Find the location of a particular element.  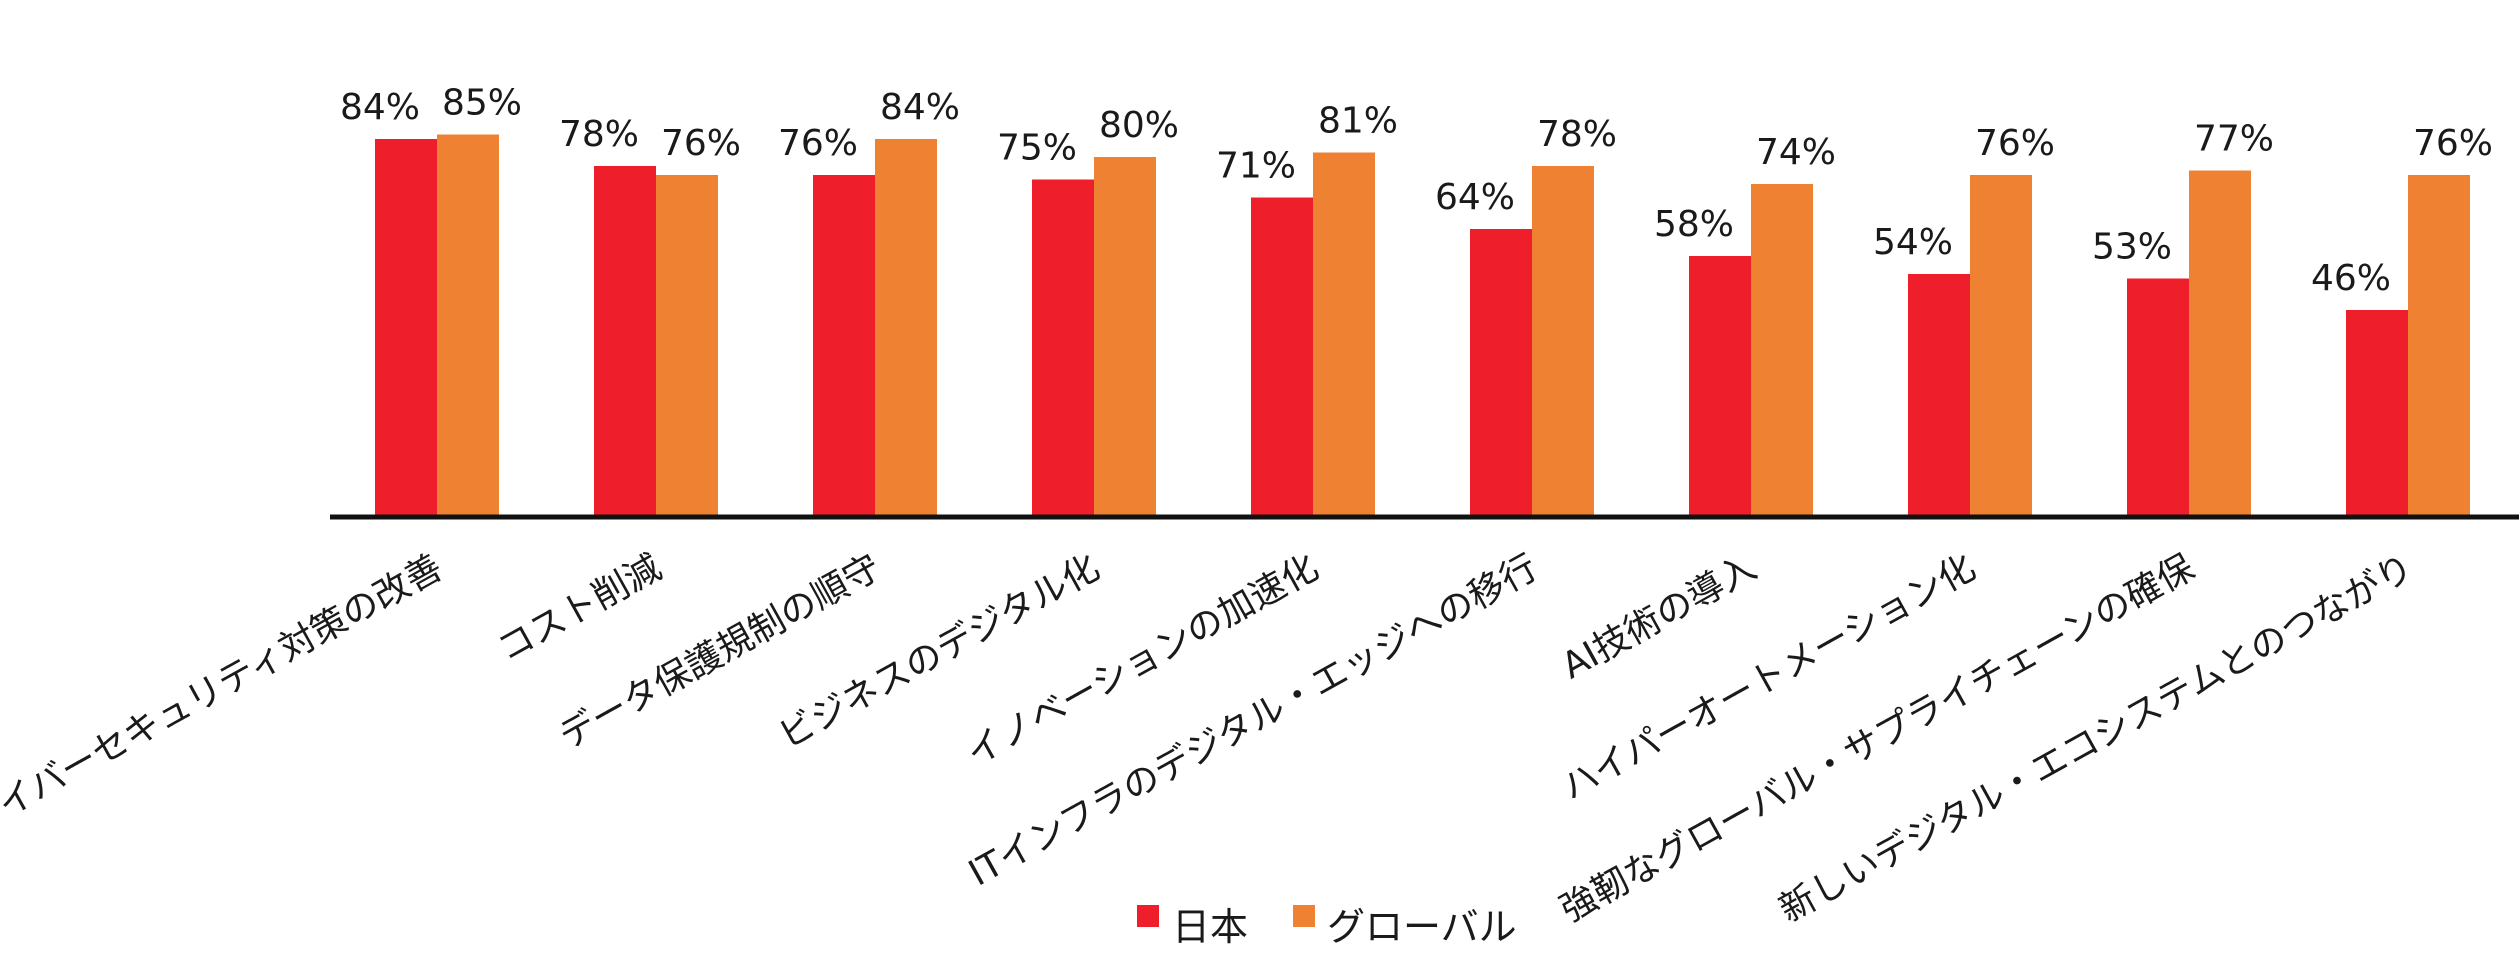

category-label-2: コスト削減 is located at coordinates (579, 608).